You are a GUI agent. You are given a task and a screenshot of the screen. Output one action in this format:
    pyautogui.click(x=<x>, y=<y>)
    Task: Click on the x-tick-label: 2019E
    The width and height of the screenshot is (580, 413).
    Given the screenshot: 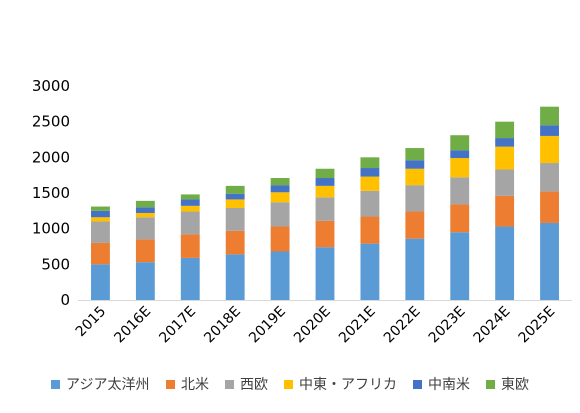 What is the action you would take?
    pyautogui.click(x=267, y=325)
    